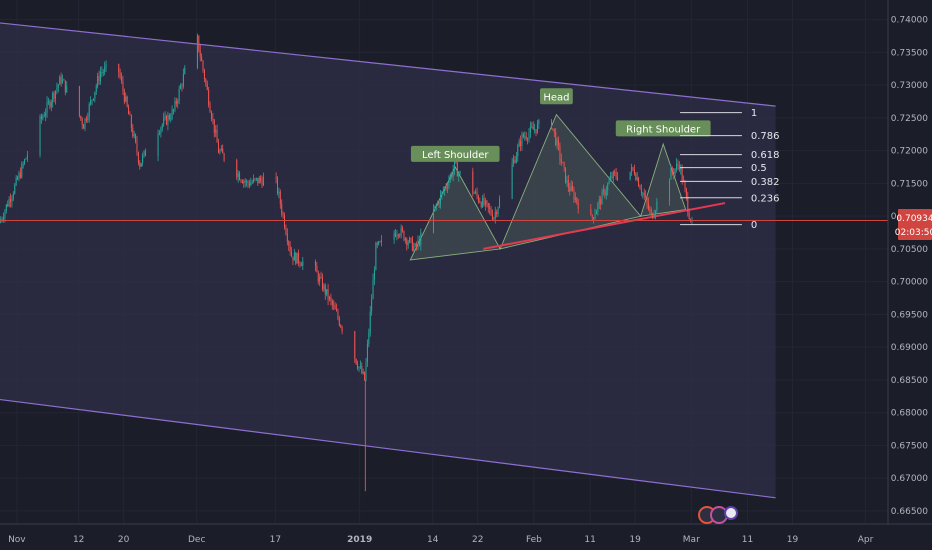 The width and height of the screenshot is (932, 550). What do you see at coordinates (909, 283) in the screenshot?
I see `price-tick-label: 0.70000` at bounding box center [909, 283].